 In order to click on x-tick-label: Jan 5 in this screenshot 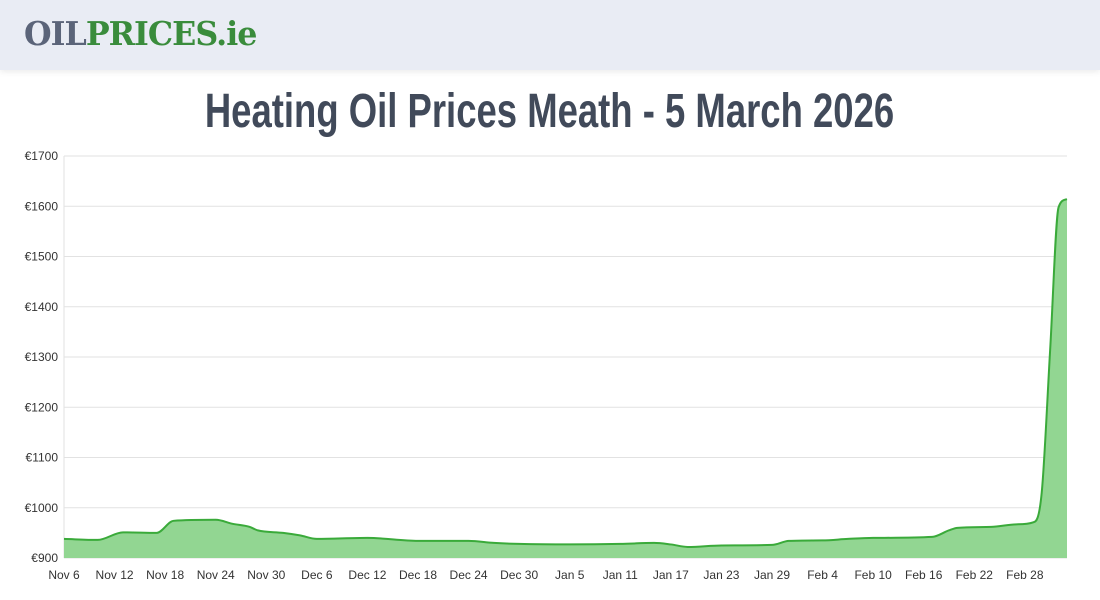, I will do `click(570, 575)`.